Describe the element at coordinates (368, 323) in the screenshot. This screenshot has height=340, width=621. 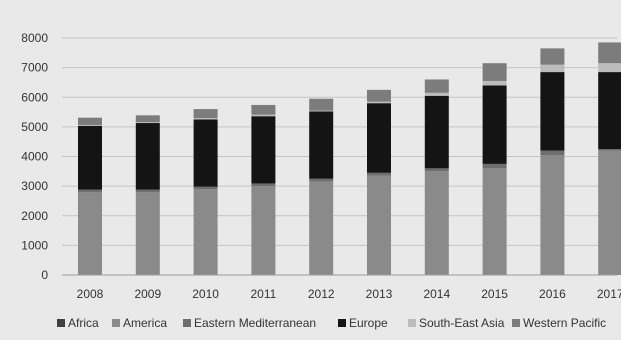
I see `legend-label: Europe` at that location.